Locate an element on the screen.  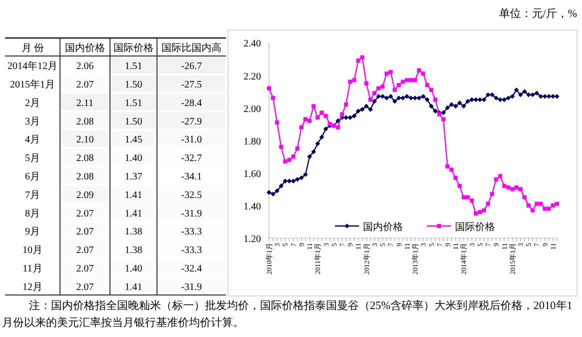
y-tick-label: 12月 is located at coordinates (32, 287).